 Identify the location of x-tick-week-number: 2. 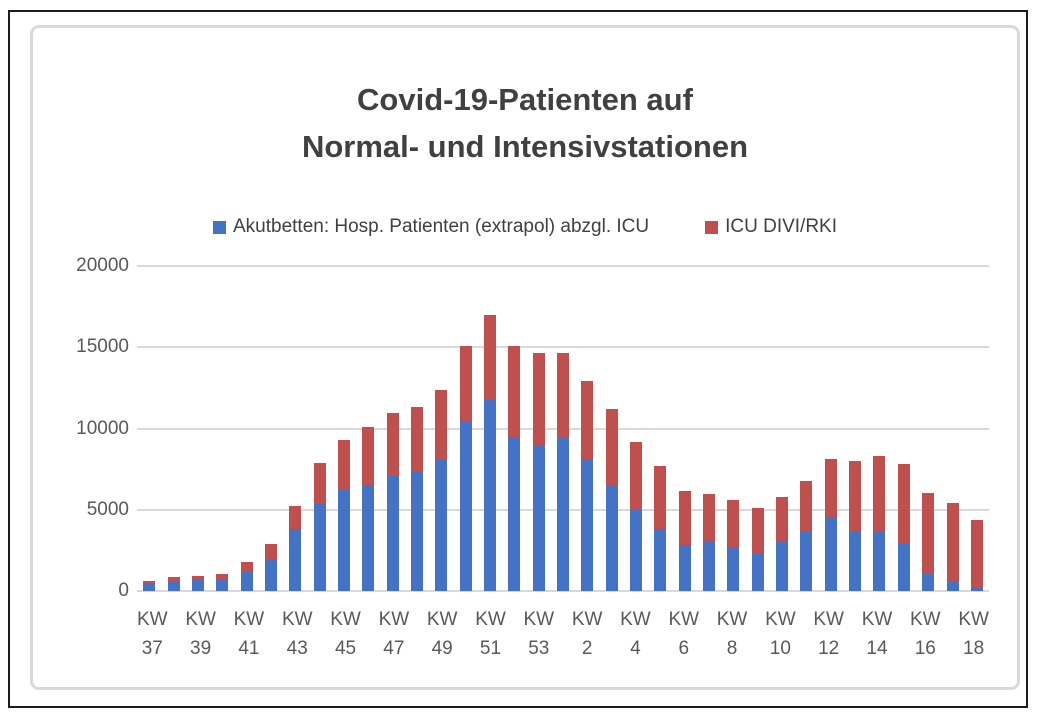
(587, 648).